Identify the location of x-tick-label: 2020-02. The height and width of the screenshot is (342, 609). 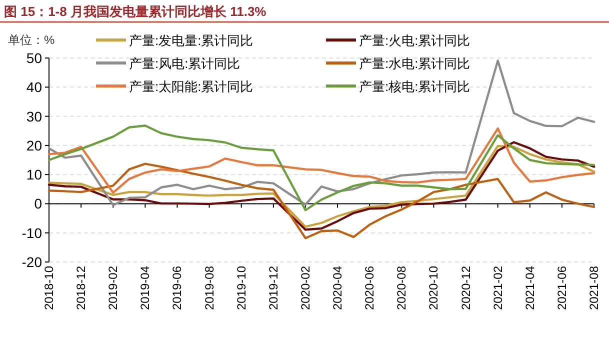
(305, 288).